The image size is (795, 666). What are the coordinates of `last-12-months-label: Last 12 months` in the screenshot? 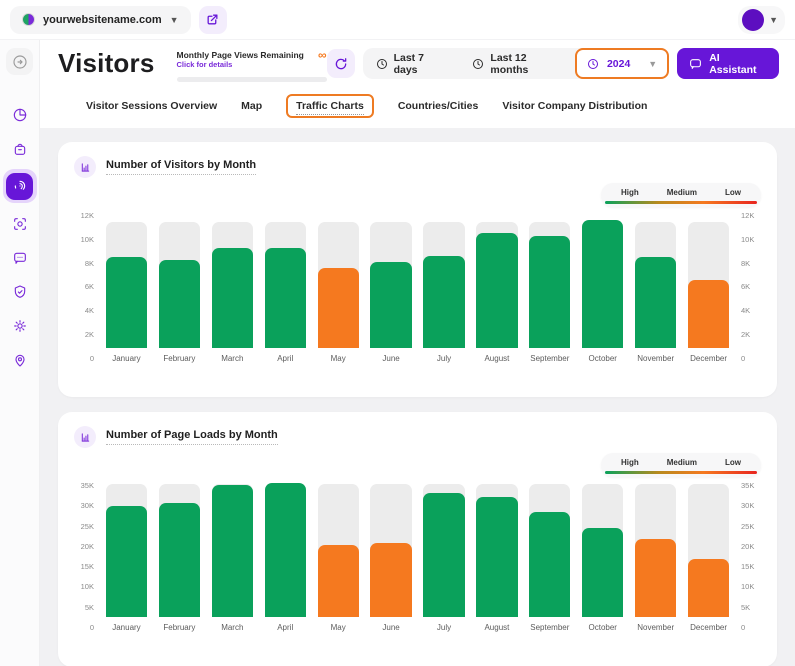 It's located at (509, 63).